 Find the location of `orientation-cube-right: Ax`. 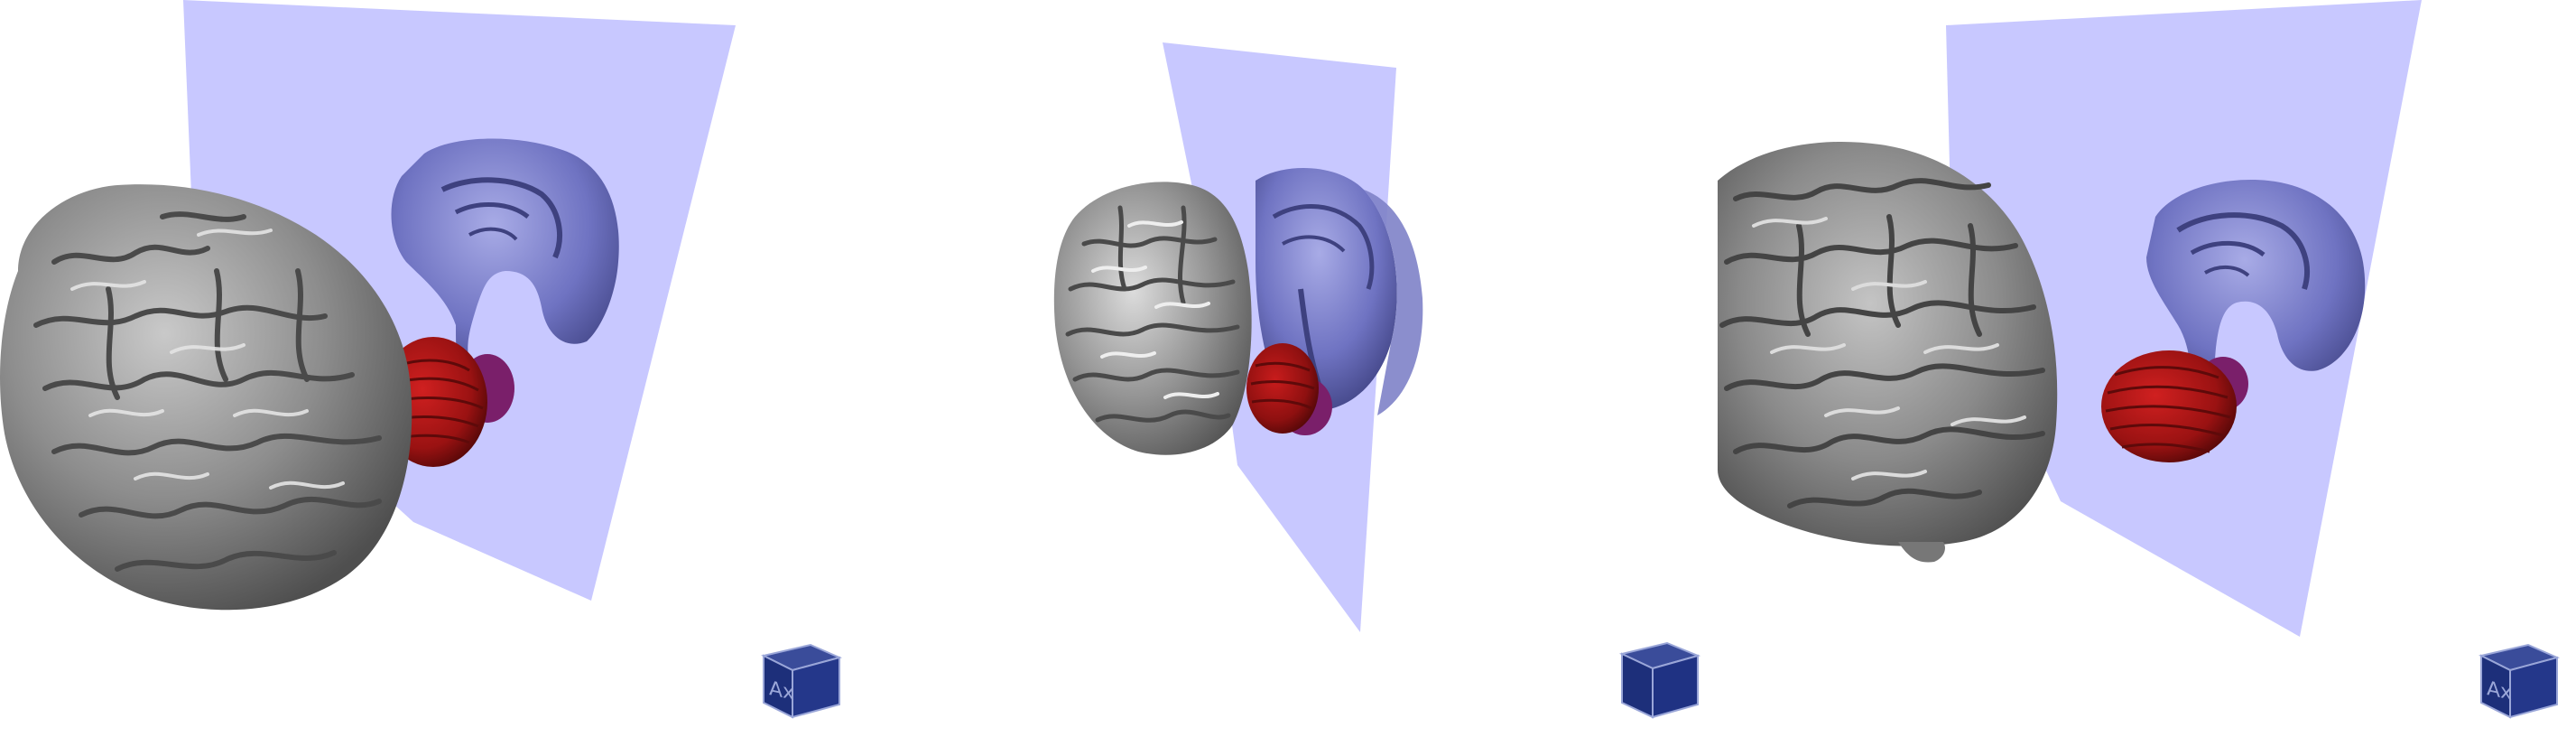

orientation-cube-right: Ax is located at coordinates (2519, 679).